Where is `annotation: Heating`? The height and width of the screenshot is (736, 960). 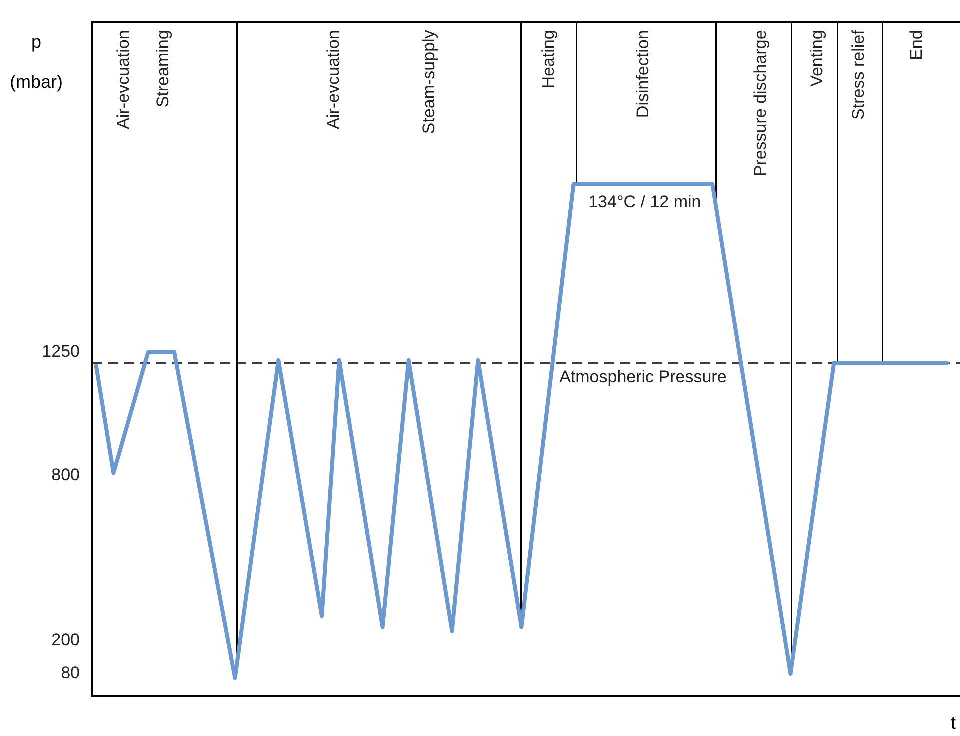
annotation: Heating is located at coordinates (548, 59).